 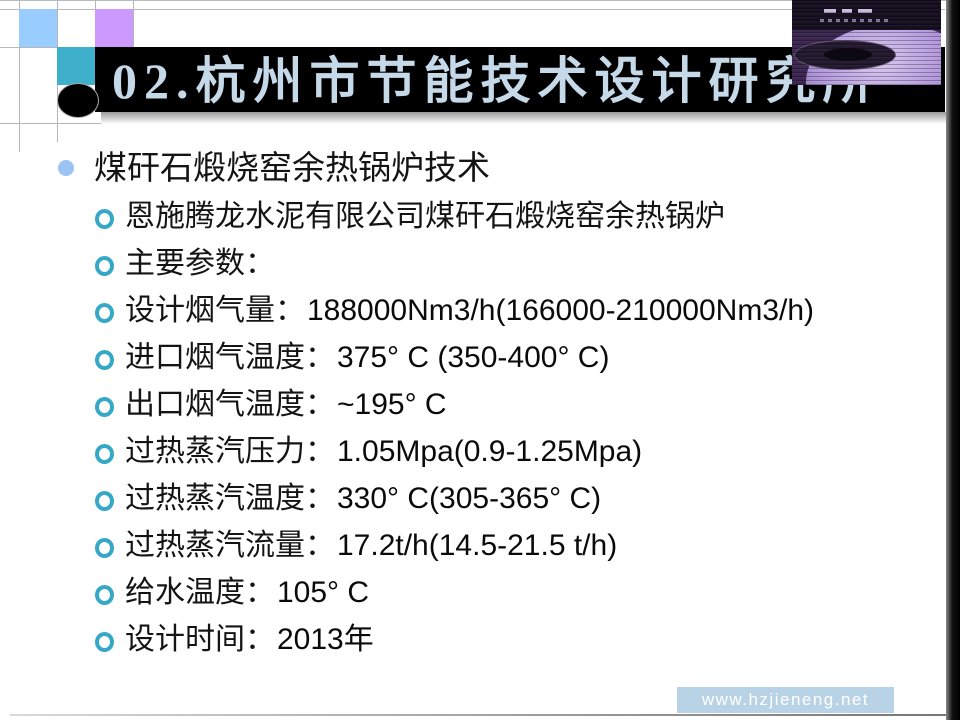 What do you see at coordinates (866, 42) in the screenshot?
I see `cd-player-photo` at bounding box center [866, 42].